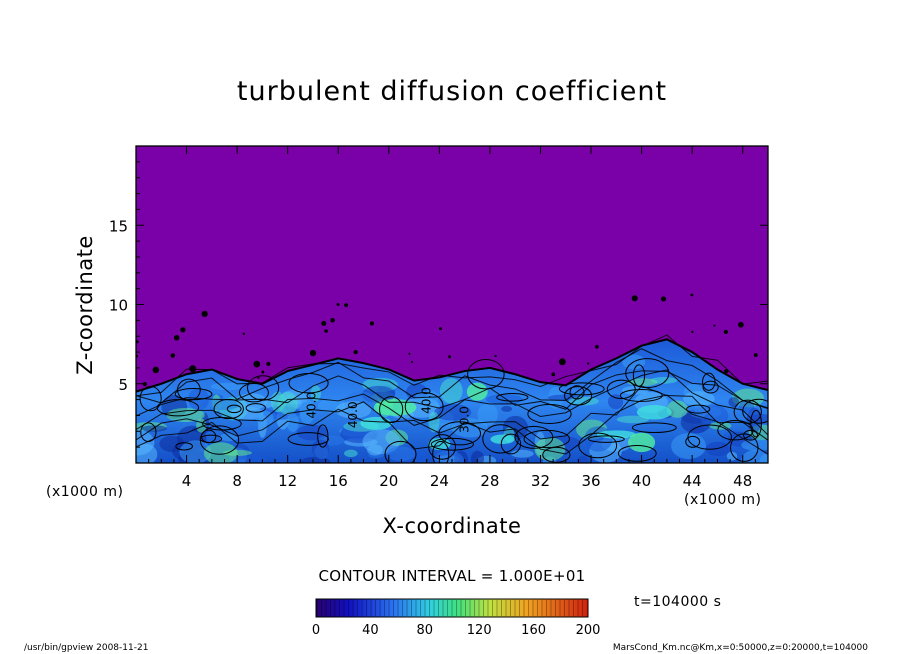 This screenshot has width=904, height=654. I want to click on strong-eddy, so click(477, 391).